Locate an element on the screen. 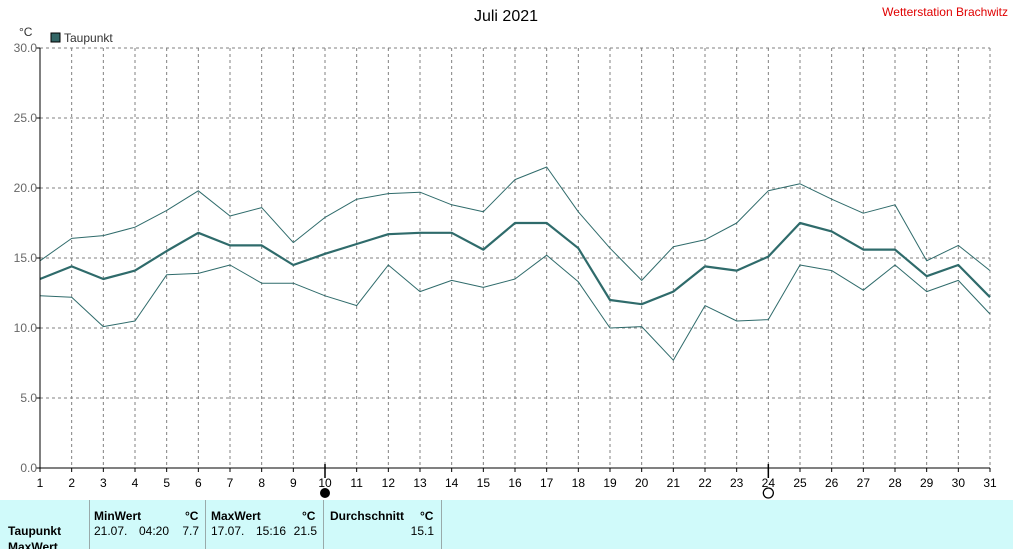 The width and height of the screenshot is (1021, 549). x-tick-label: 29 is located at coordinates (927, 483).